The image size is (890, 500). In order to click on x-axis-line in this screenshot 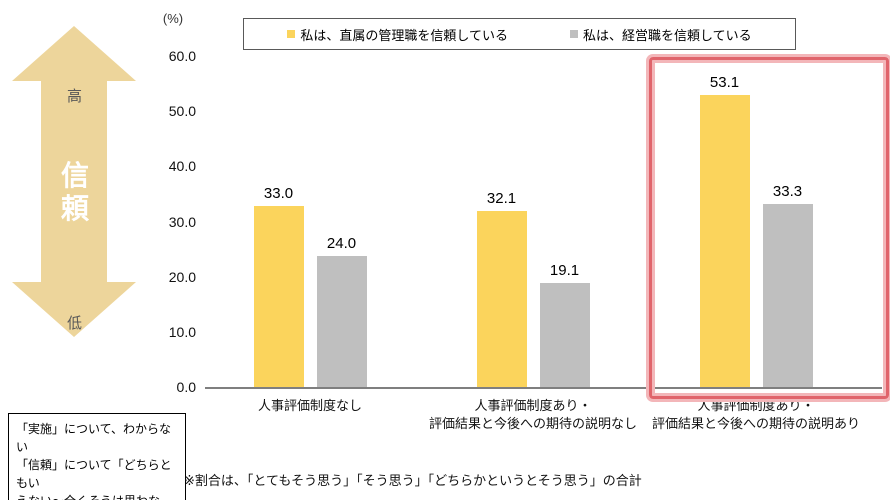, I will do `click(543, 388)`.